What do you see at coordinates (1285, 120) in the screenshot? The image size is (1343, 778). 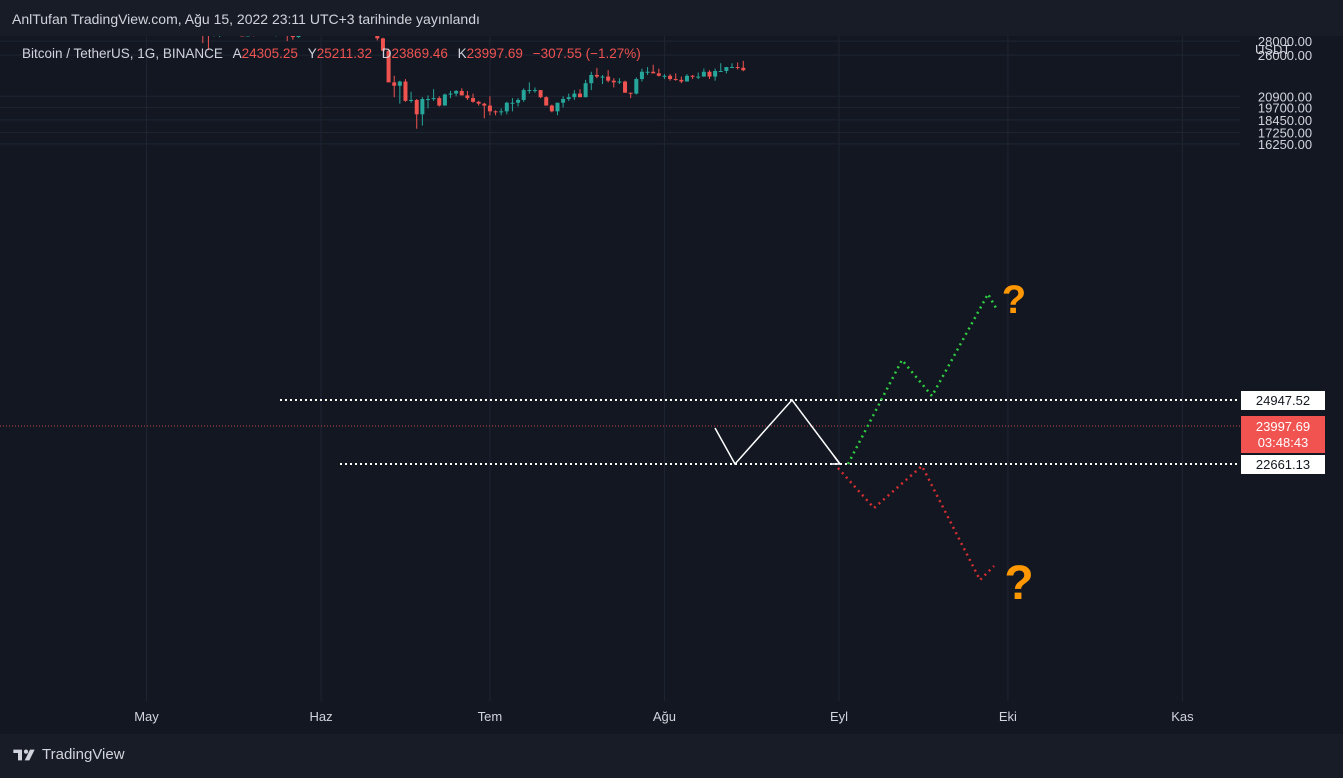 I see `price-tick-label: 18450.00` at bounding box center [1285, 120].